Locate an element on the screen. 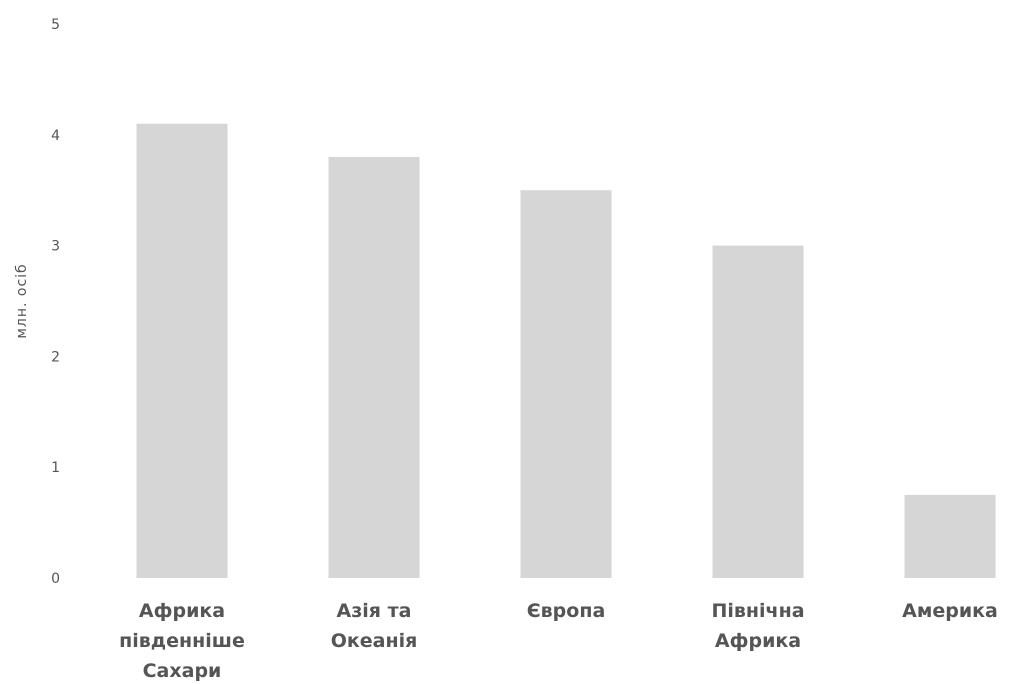 This screenshot has height=684, width=1011. y-axis-label: млн. осіб is located at coordinates (22, 300).